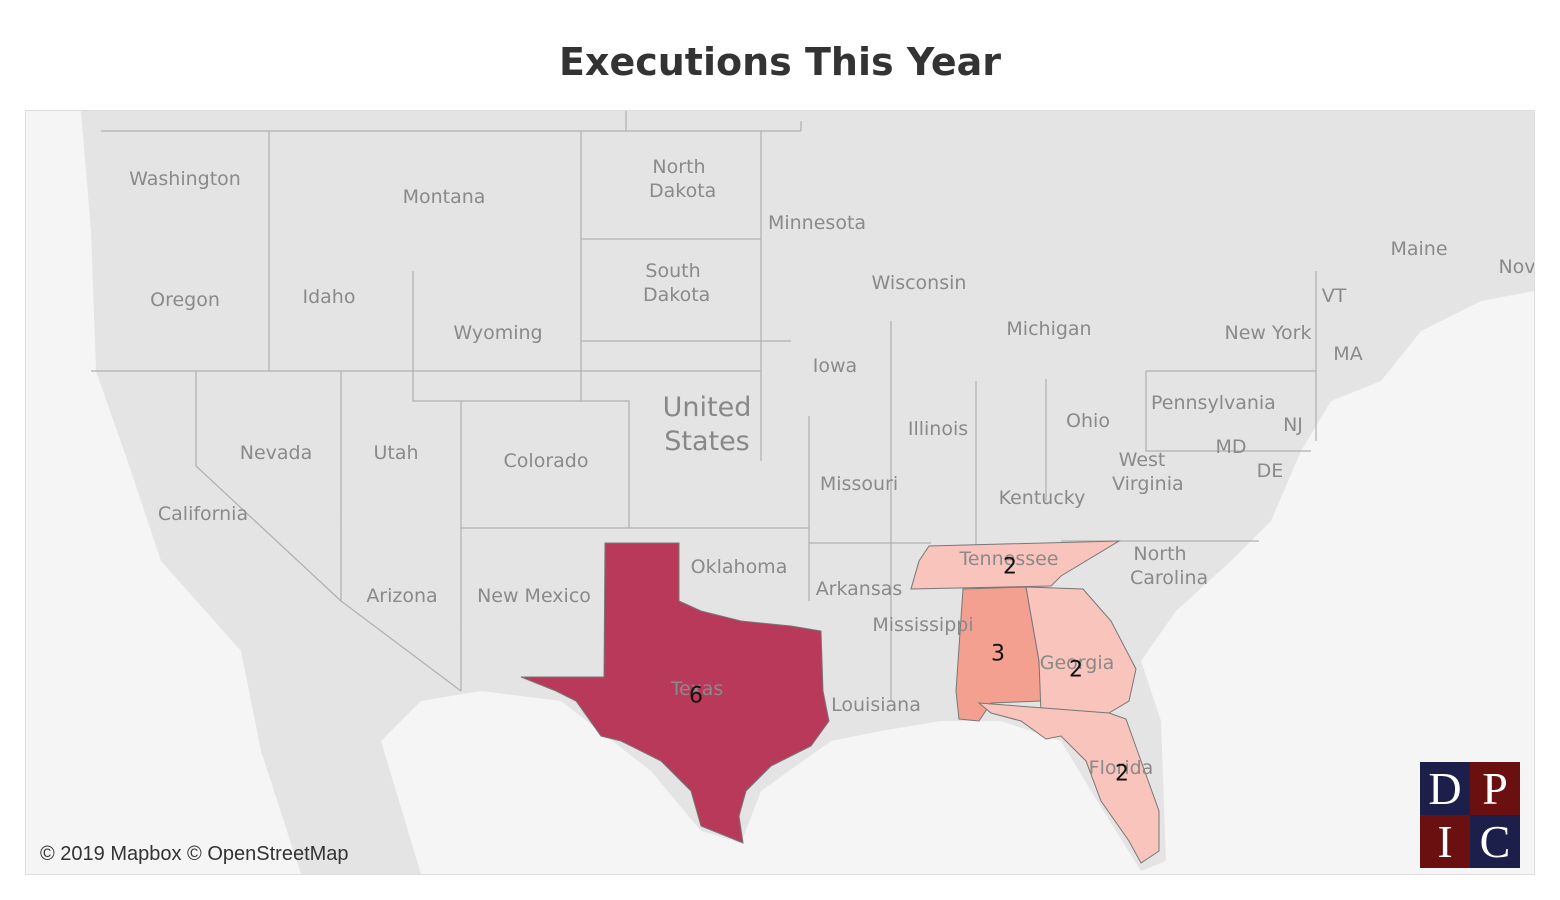  I want to click on state-label: MD, so click(1231, 447).